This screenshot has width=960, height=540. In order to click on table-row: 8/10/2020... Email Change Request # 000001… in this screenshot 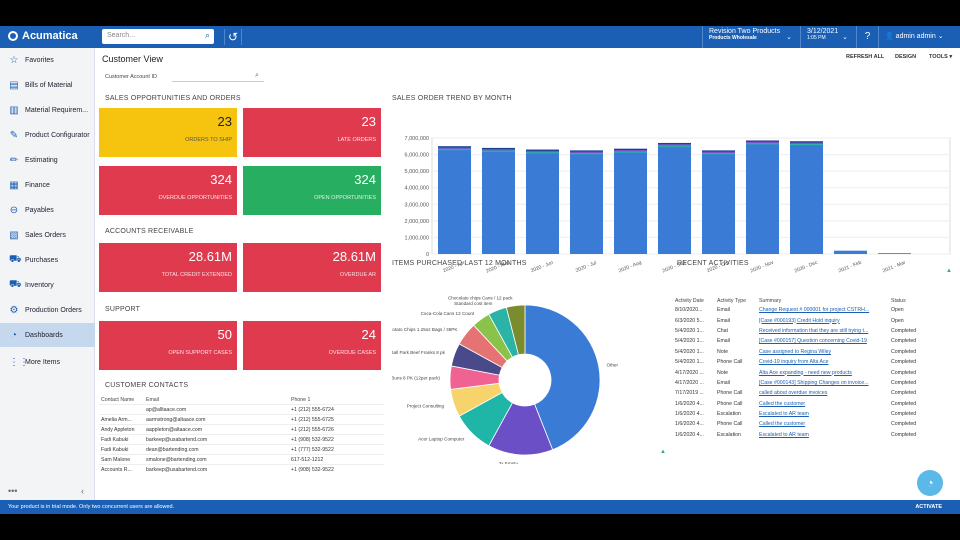, I will do `click(800, 310)`.